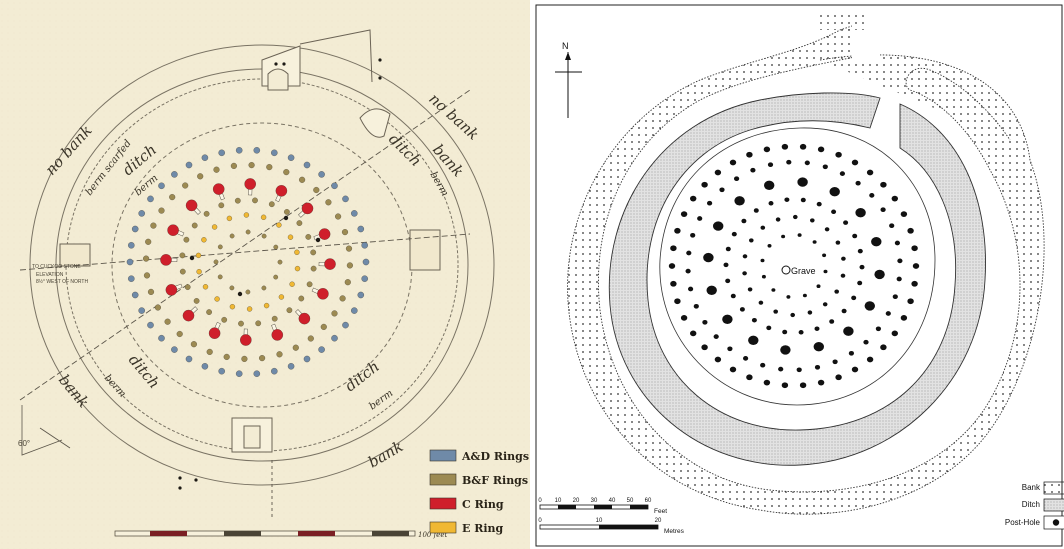 This screenshot has width=1064, height=549. I want to click on legend-label: B&F Rings, so click(495, 480).